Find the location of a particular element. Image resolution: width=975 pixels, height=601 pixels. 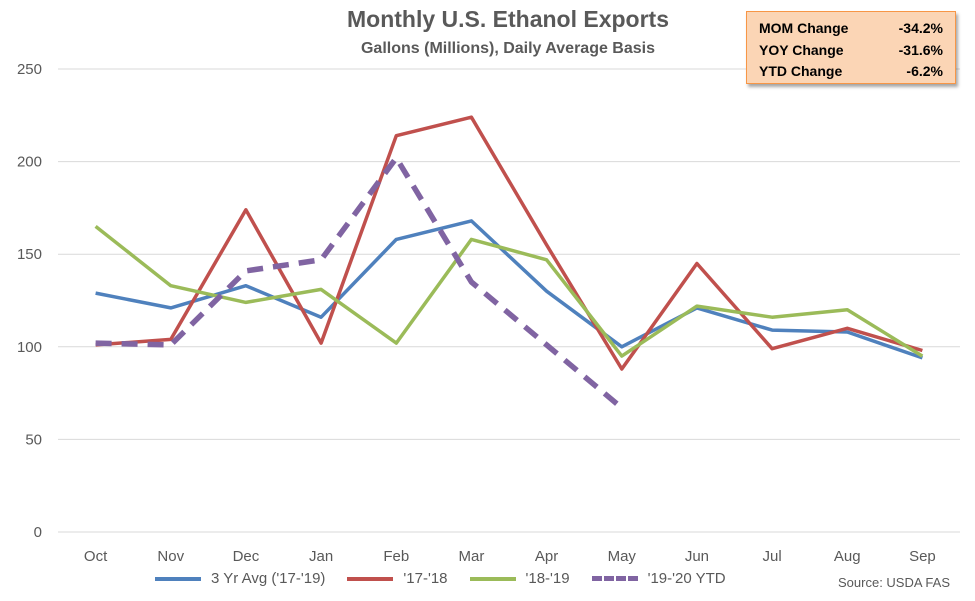

chart-subtitle: Gallons (Millions), Daily Average Basis is located at coordinates (507, 48).